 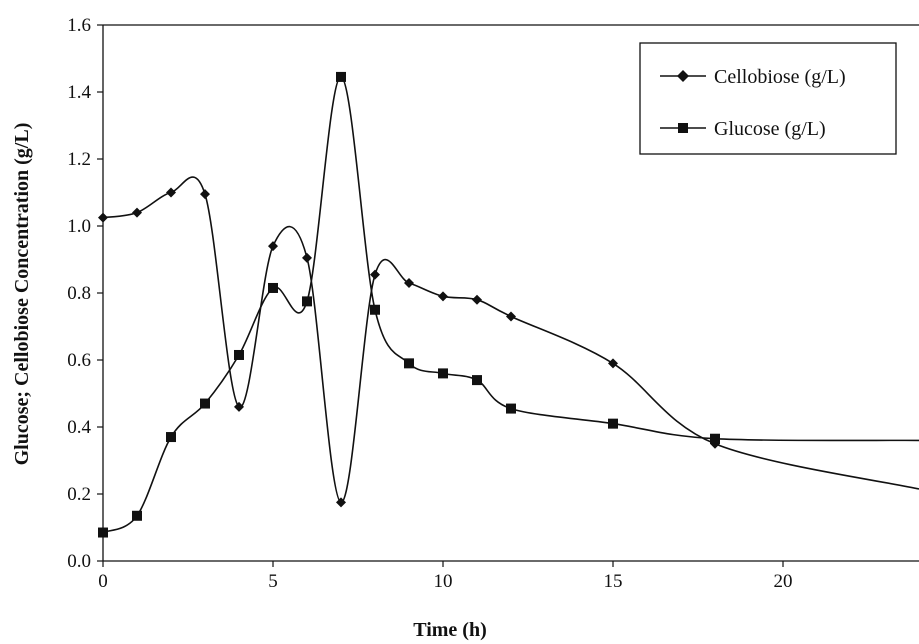 I want to click on x-tick-label: 20, so click(x=783, y=581).